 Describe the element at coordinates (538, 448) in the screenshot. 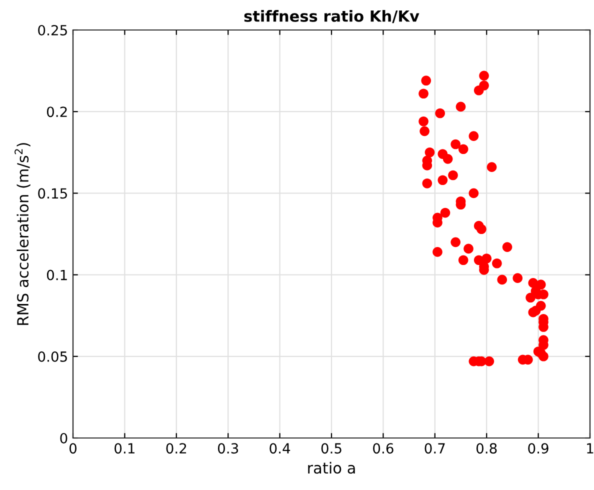

I see `x-tick-label: 0.9` at that location.